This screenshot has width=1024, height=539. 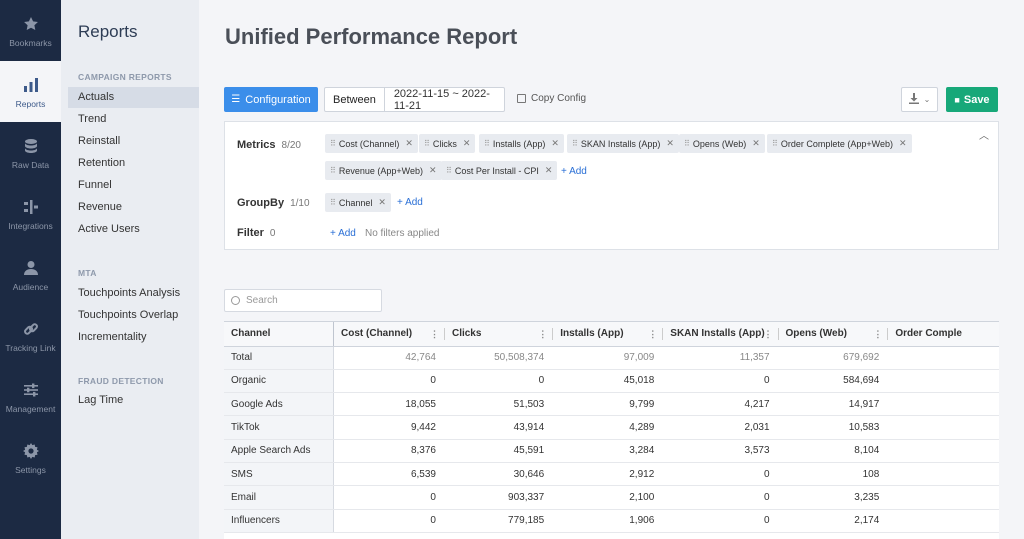 What do you see at coordinates (30, 396) in the screenshot?
I see `rail-item-management: Management` at bounding box center [30, 396].